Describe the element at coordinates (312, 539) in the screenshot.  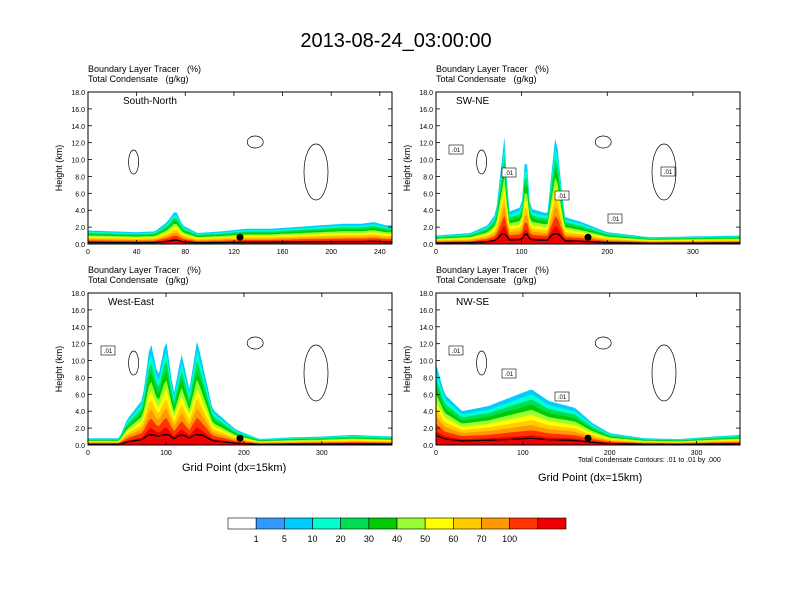
I see `colorbar-label: 10` at that location.